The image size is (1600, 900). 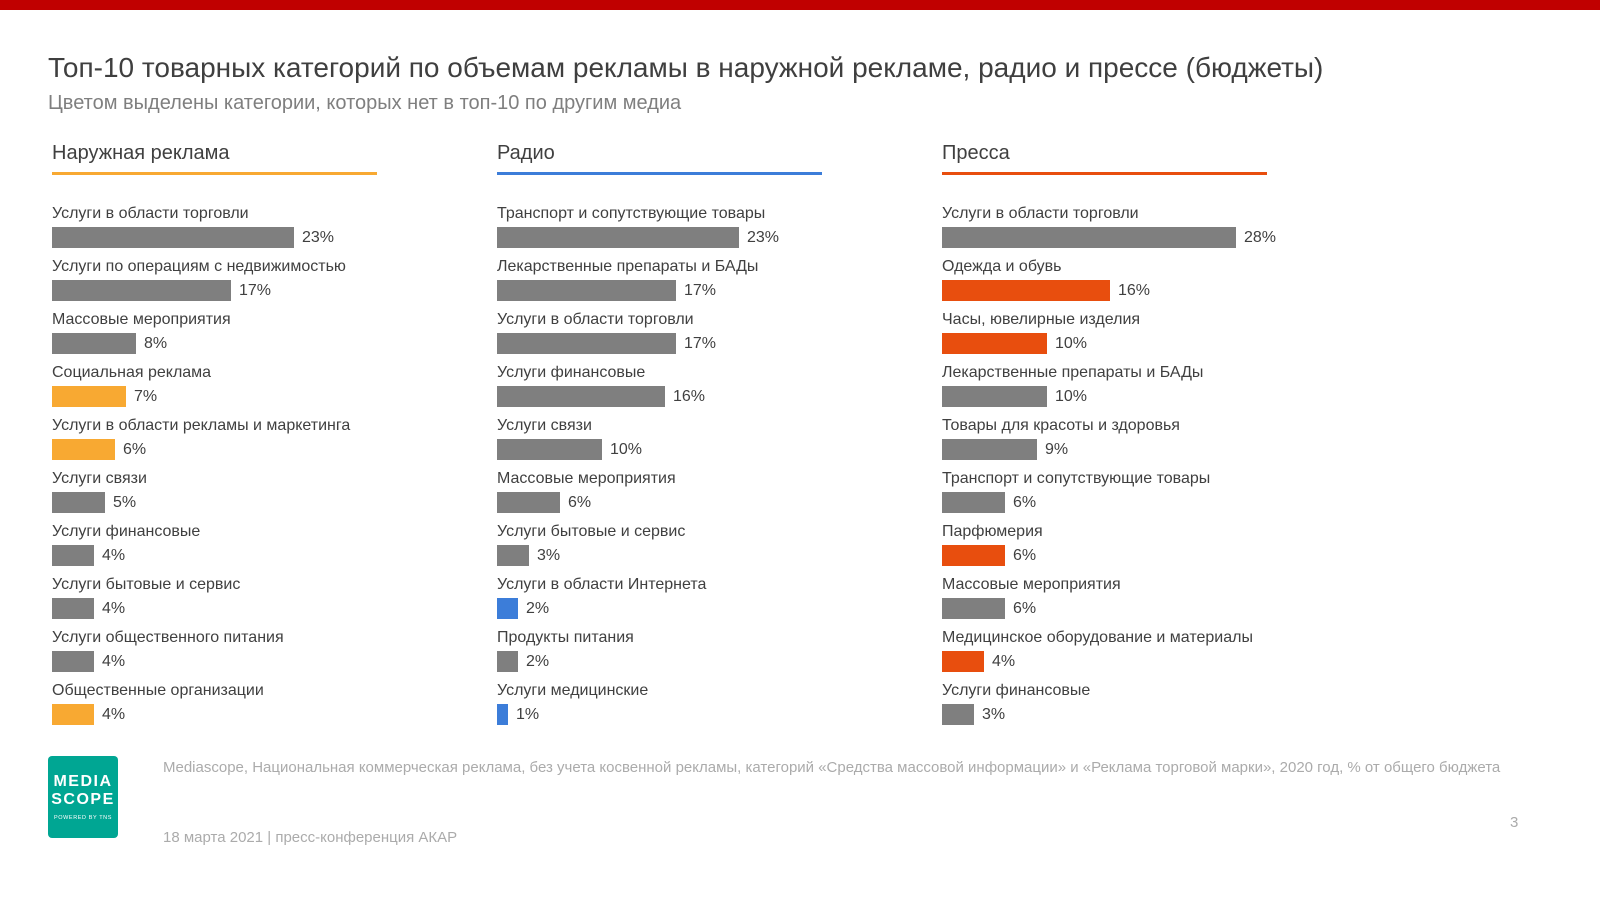 What do you see at coordinates (222, 597) in the screenshot?
I see `bar-row: Услуги бытовые и сервис 4%` at bounding box center [222, 597].